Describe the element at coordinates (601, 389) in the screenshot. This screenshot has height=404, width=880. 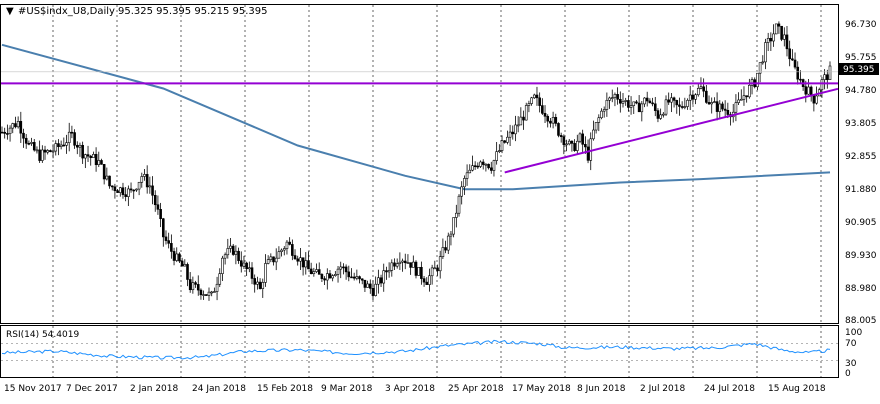
I see `time-label: 8 Jun 2018` at that location.